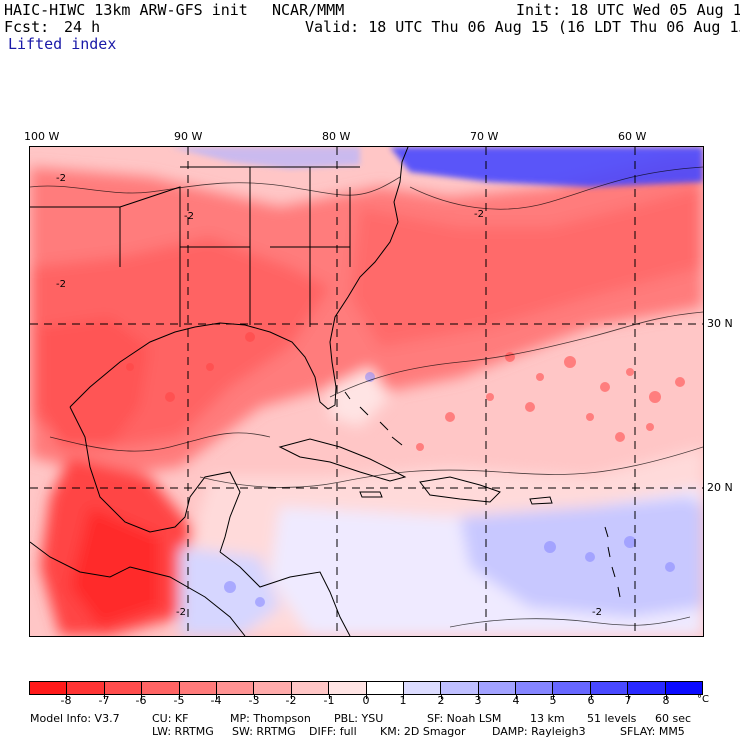  What do you see at coordinates (703, 699) in the screenshot?
I see `colorbar-unit: °C` at bounding box center [703, 699].